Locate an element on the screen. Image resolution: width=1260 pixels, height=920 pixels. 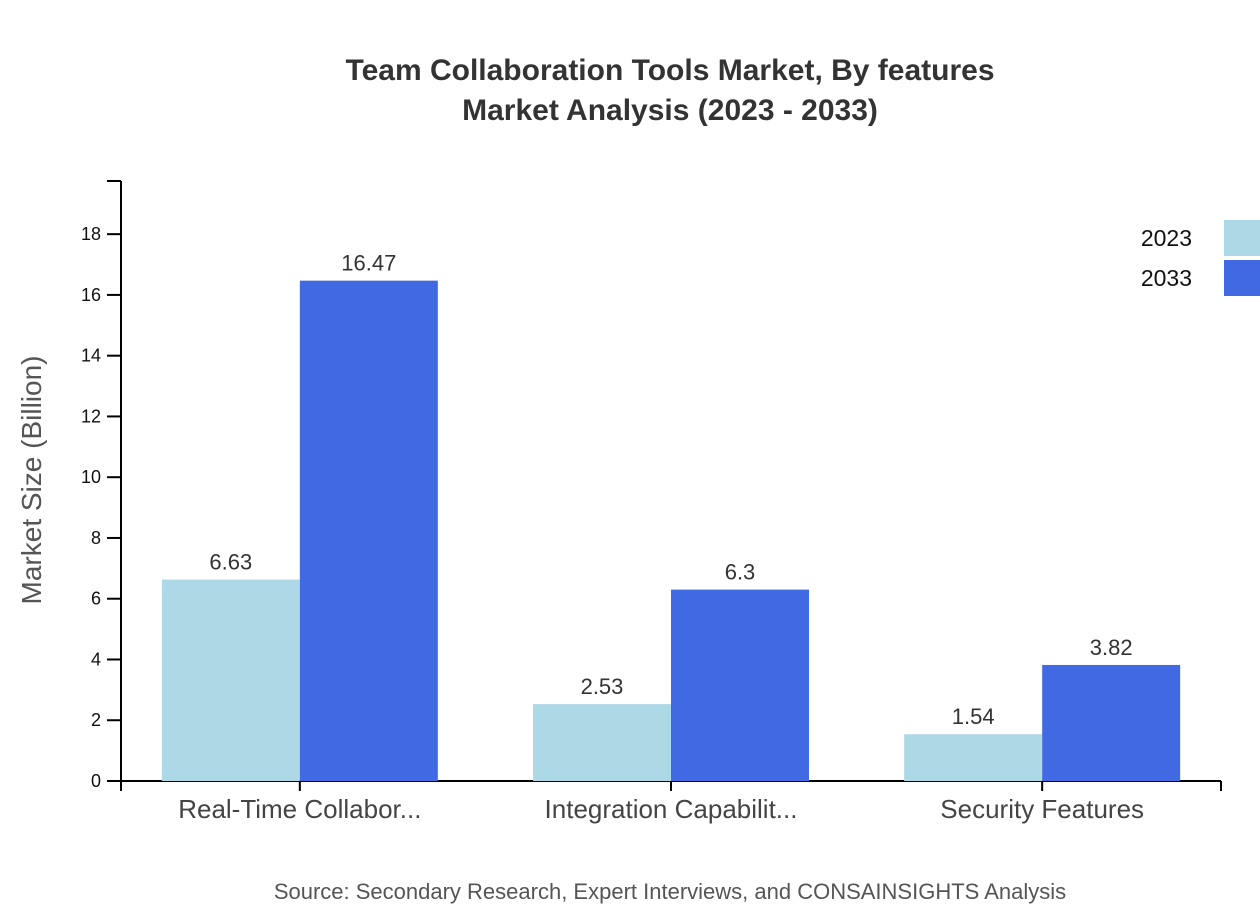
legend: 2023 2033 is located at coordinates (1200, 258).